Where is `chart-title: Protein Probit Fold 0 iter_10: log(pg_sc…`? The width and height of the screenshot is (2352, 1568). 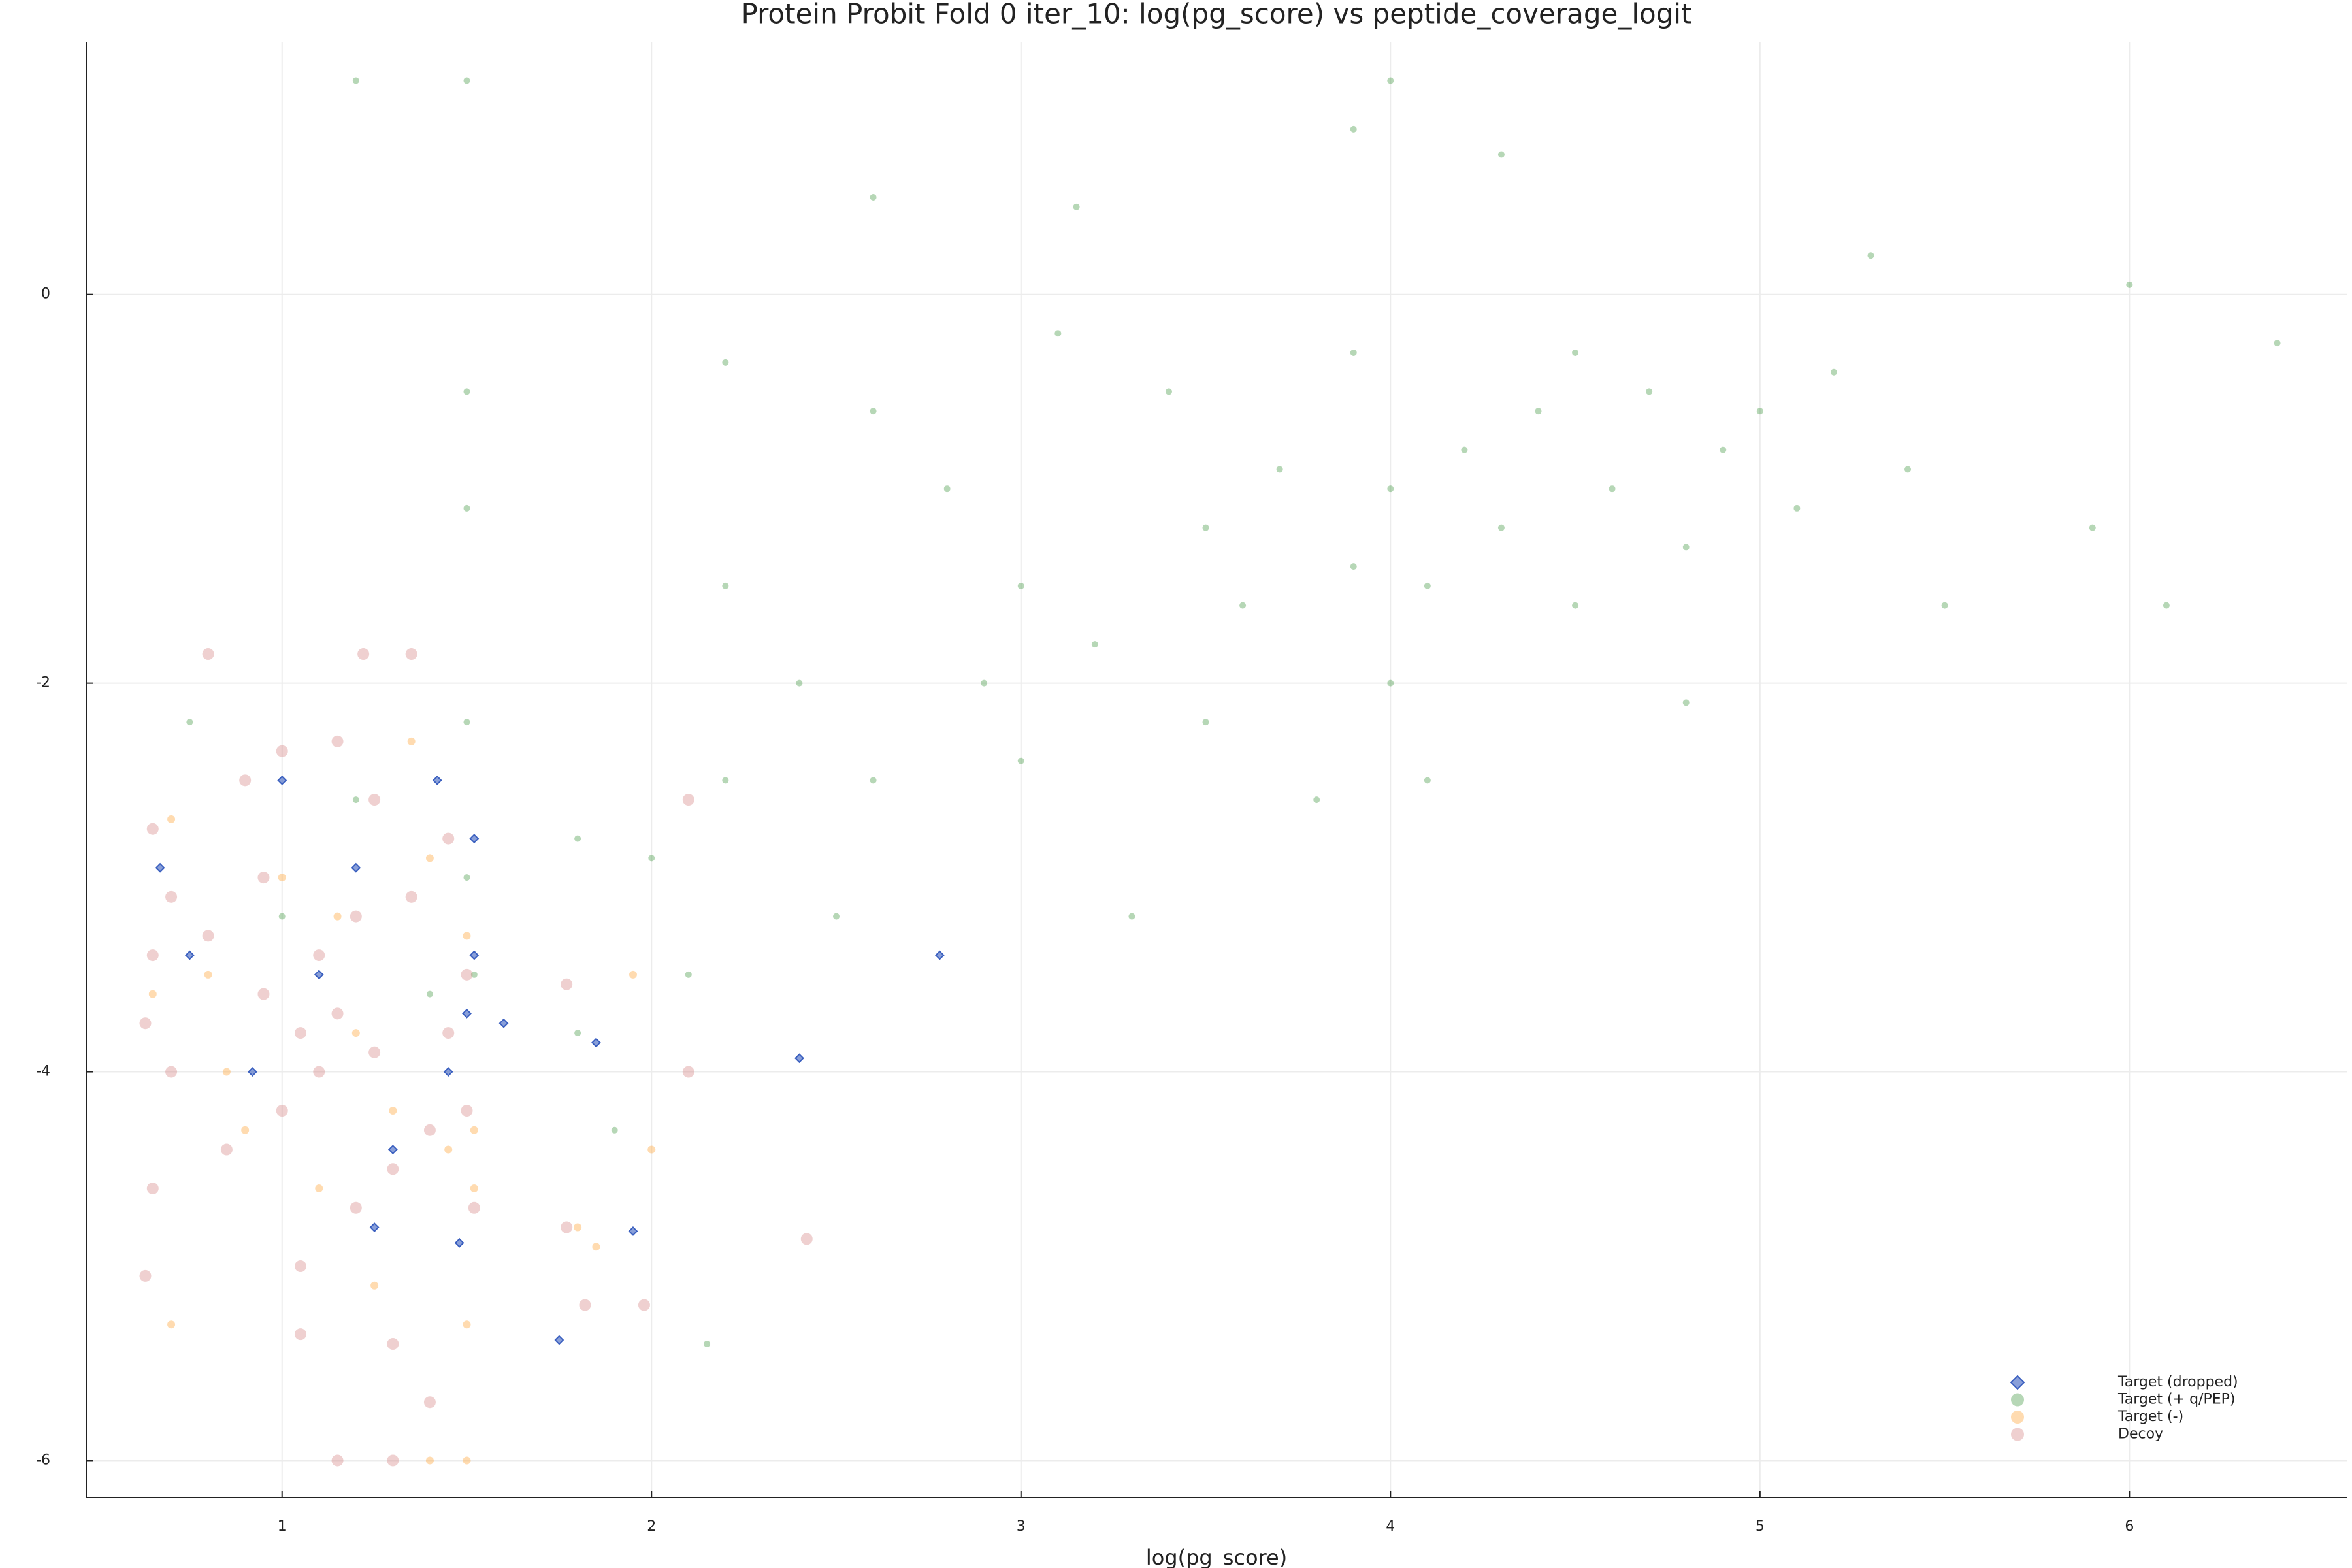 chart-title: Protein Probit Fold 0 iter_10: log(pg_sc… is located at coordinates (1216, 15).